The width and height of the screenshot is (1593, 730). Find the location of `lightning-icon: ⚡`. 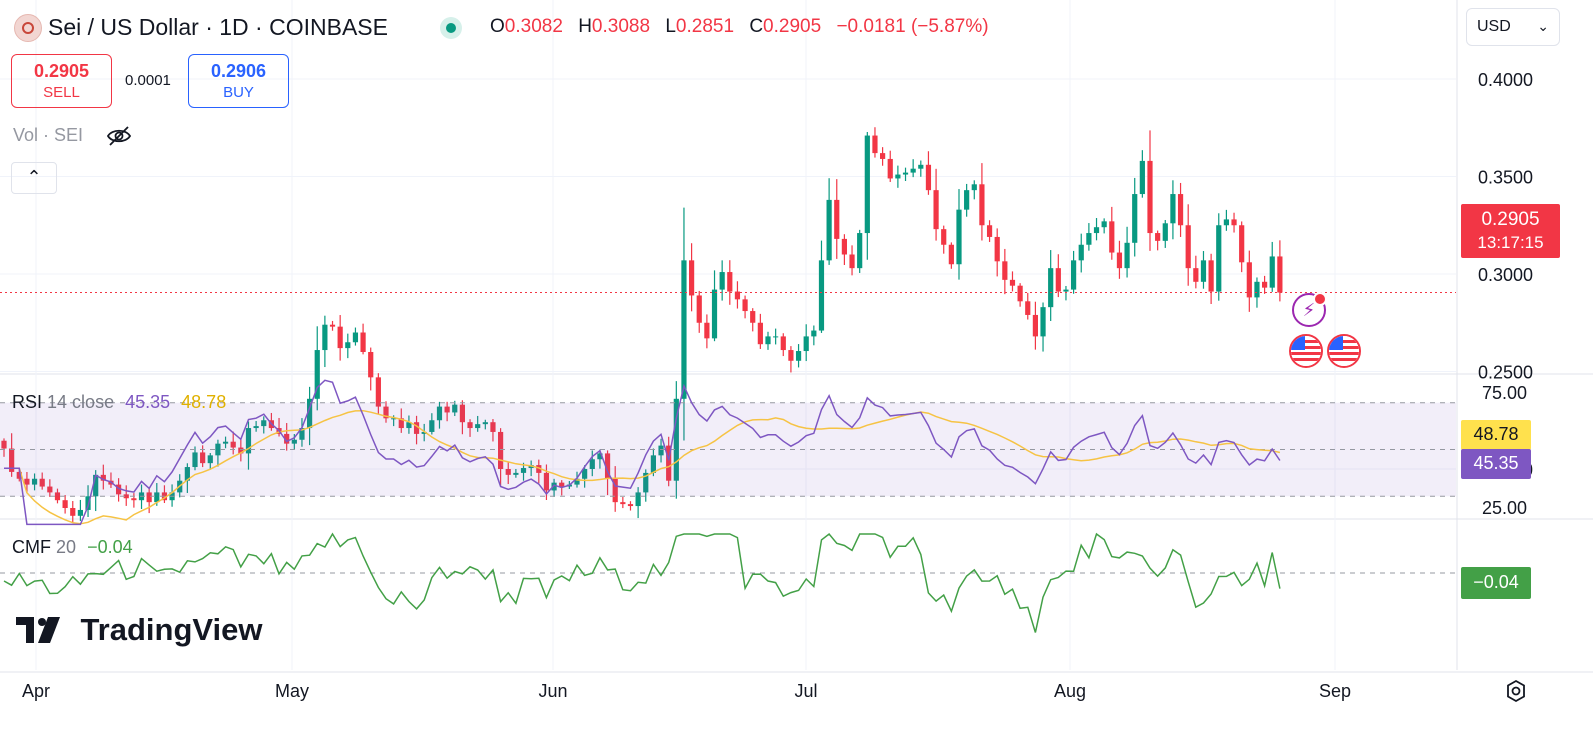

lightning-icon: ⚡ is located at coordinates (1309, 309).